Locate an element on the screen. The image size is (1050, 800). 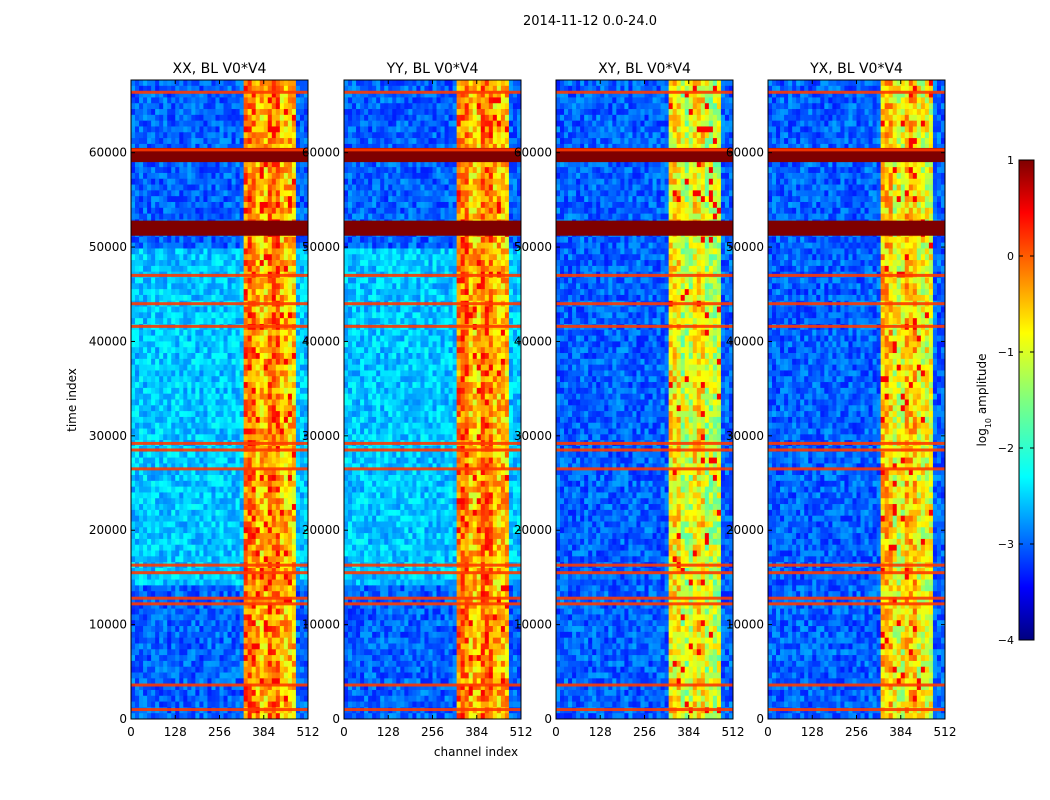
y-tick-label: 40000 is located at coordinates (108, 341).